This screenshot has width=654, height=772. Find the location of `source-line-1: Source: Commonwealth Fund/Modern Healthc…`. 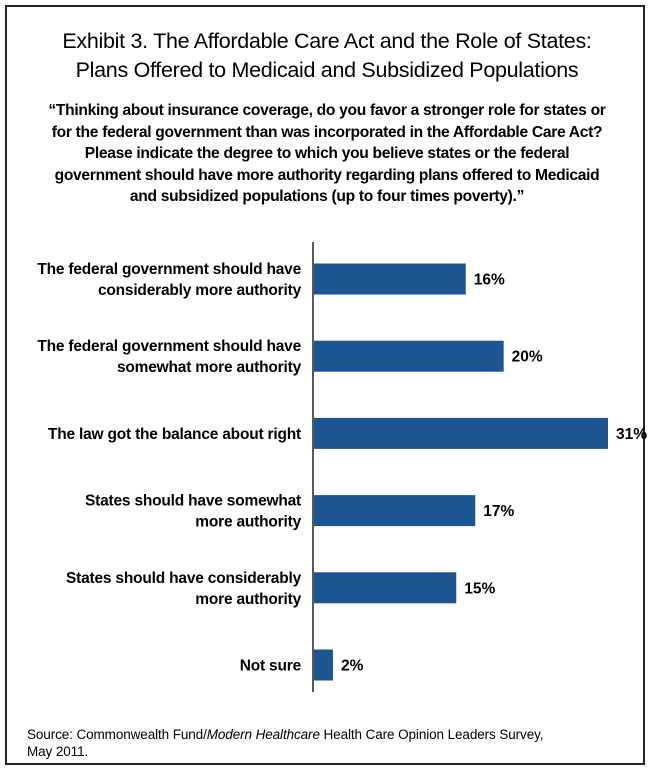

source-line-1: Source: Commonwealth Fund/Modern Healthc… is located at coordinates (327, 734).